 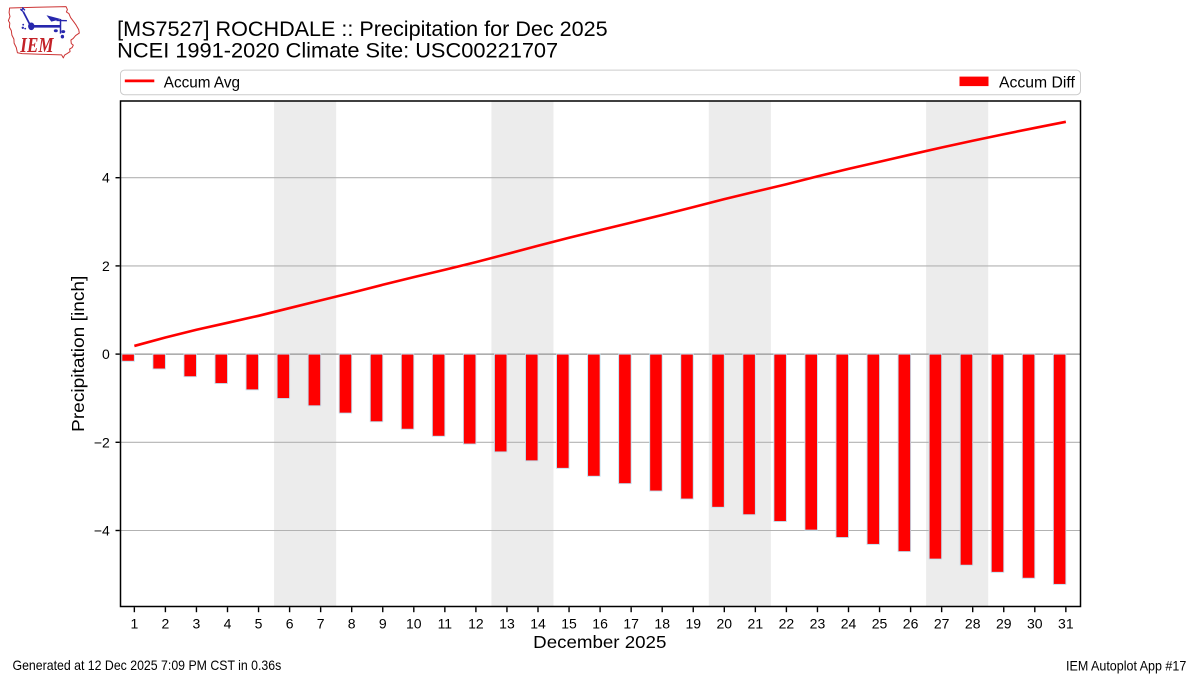 I want to click on svg-text: 18, so click(x=662, y=624).